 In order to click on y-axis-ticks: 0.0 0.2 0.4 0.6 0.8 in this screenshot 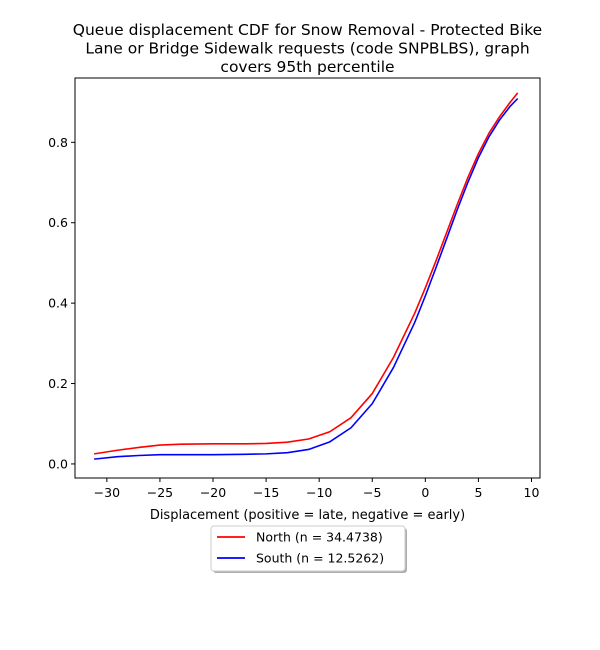, I will do `click(61, 303)`.